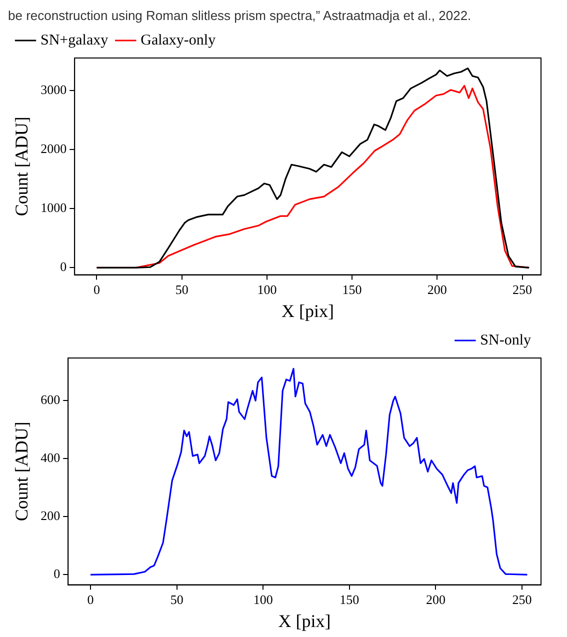 This screenshot has width=567, height=637. Describe the element at coordinates (178, 40) in the screenshot. I see `legend-label: Galaxy-only` at that location.